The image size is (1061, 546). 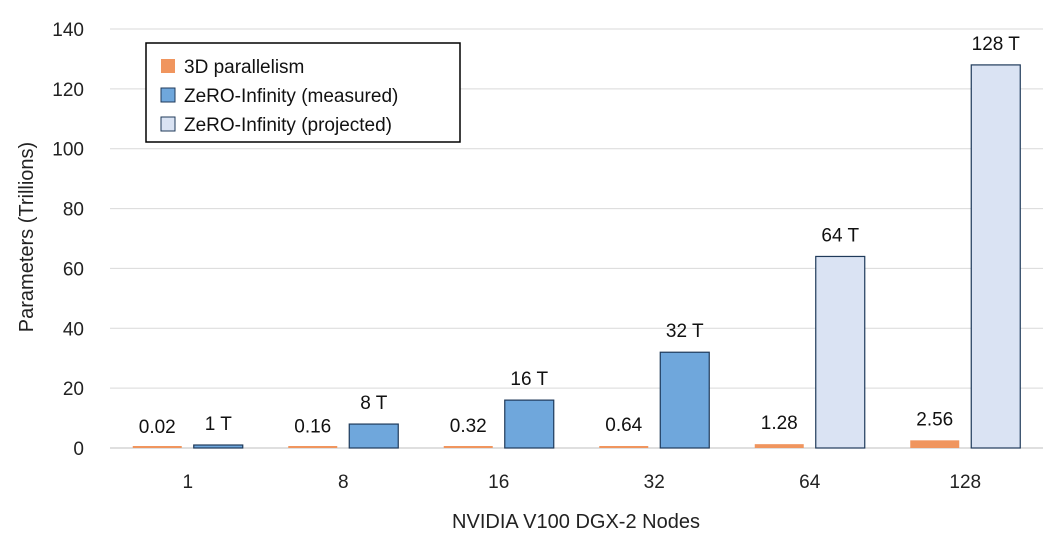 I want to click on y-tick-label: 100, so click(x=68, y=150).